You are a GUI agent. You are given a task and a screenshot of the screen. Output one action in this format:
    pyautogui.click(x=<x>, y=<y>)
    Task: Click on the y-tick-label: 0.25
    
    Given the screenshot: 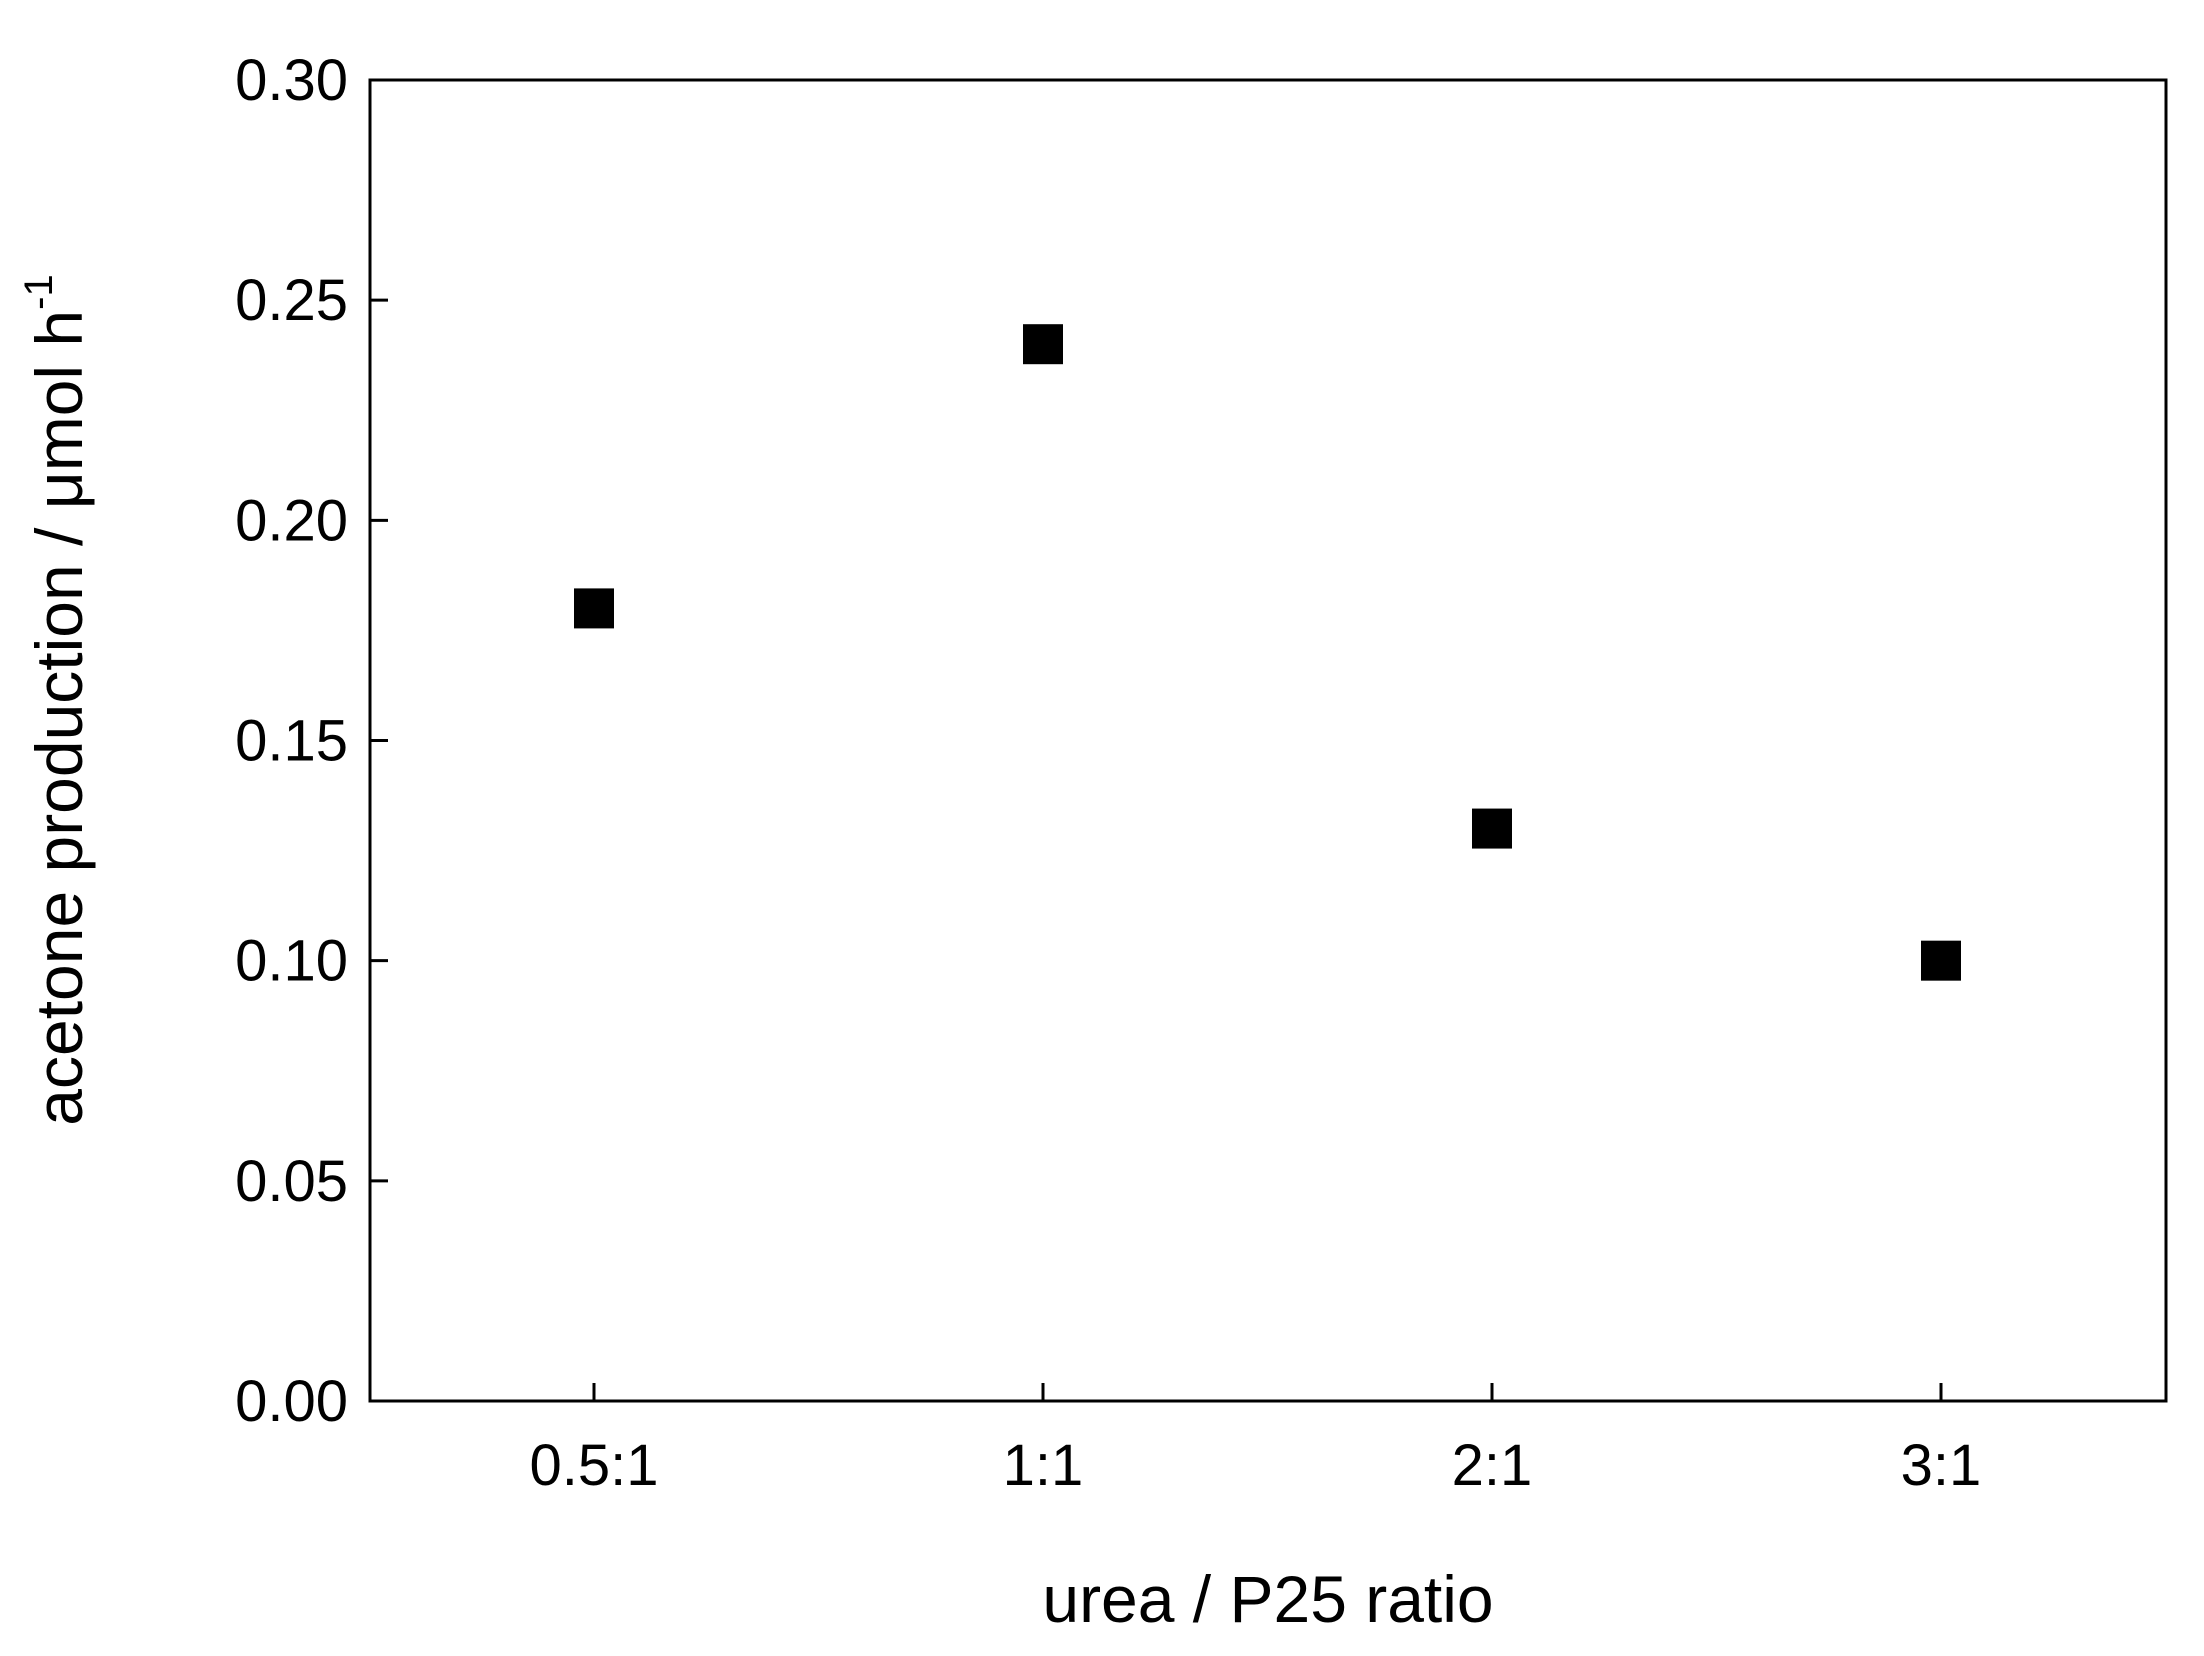 What is the action you would take?
    pyautogui.click(x=291, y=300)
    